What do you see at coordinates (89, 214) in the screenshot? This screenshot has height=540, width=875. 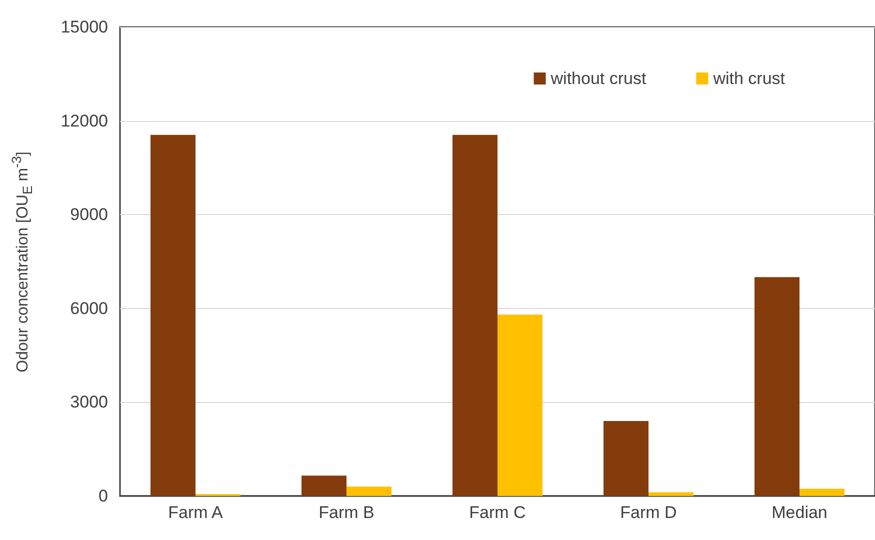 I see `y-tick-label: 9000` at bounding box center [89, 214].